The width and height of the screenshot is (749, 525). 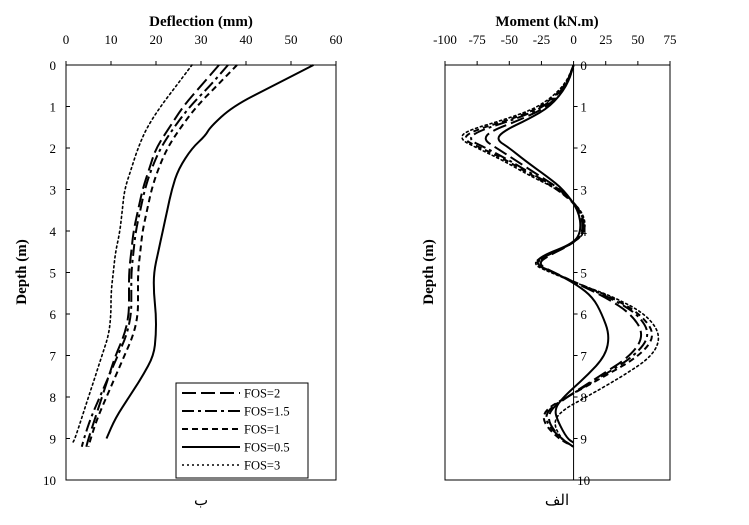 What do you see at coordinates (262, 394) in the screenshot?
I see `legend-label: FOS=2` at bounding box center [262, 394].